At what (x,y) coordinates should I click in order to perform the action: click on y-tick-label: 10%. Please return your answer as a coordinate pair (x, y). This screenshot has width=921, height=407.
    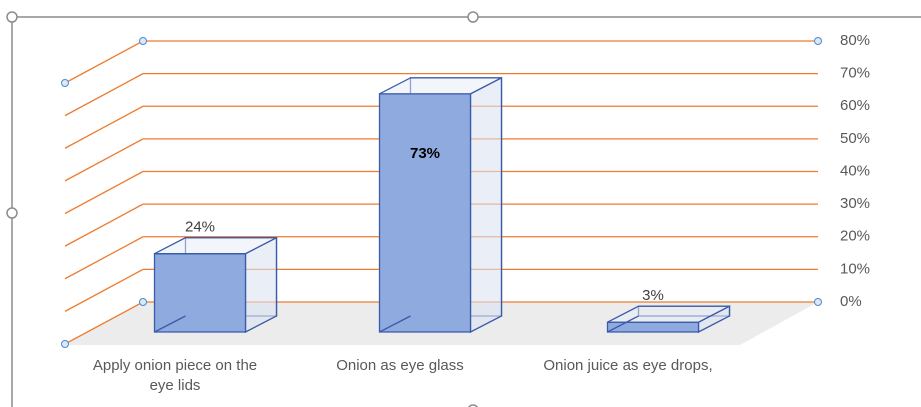
    Looking at the image, I should click on (855, 268).